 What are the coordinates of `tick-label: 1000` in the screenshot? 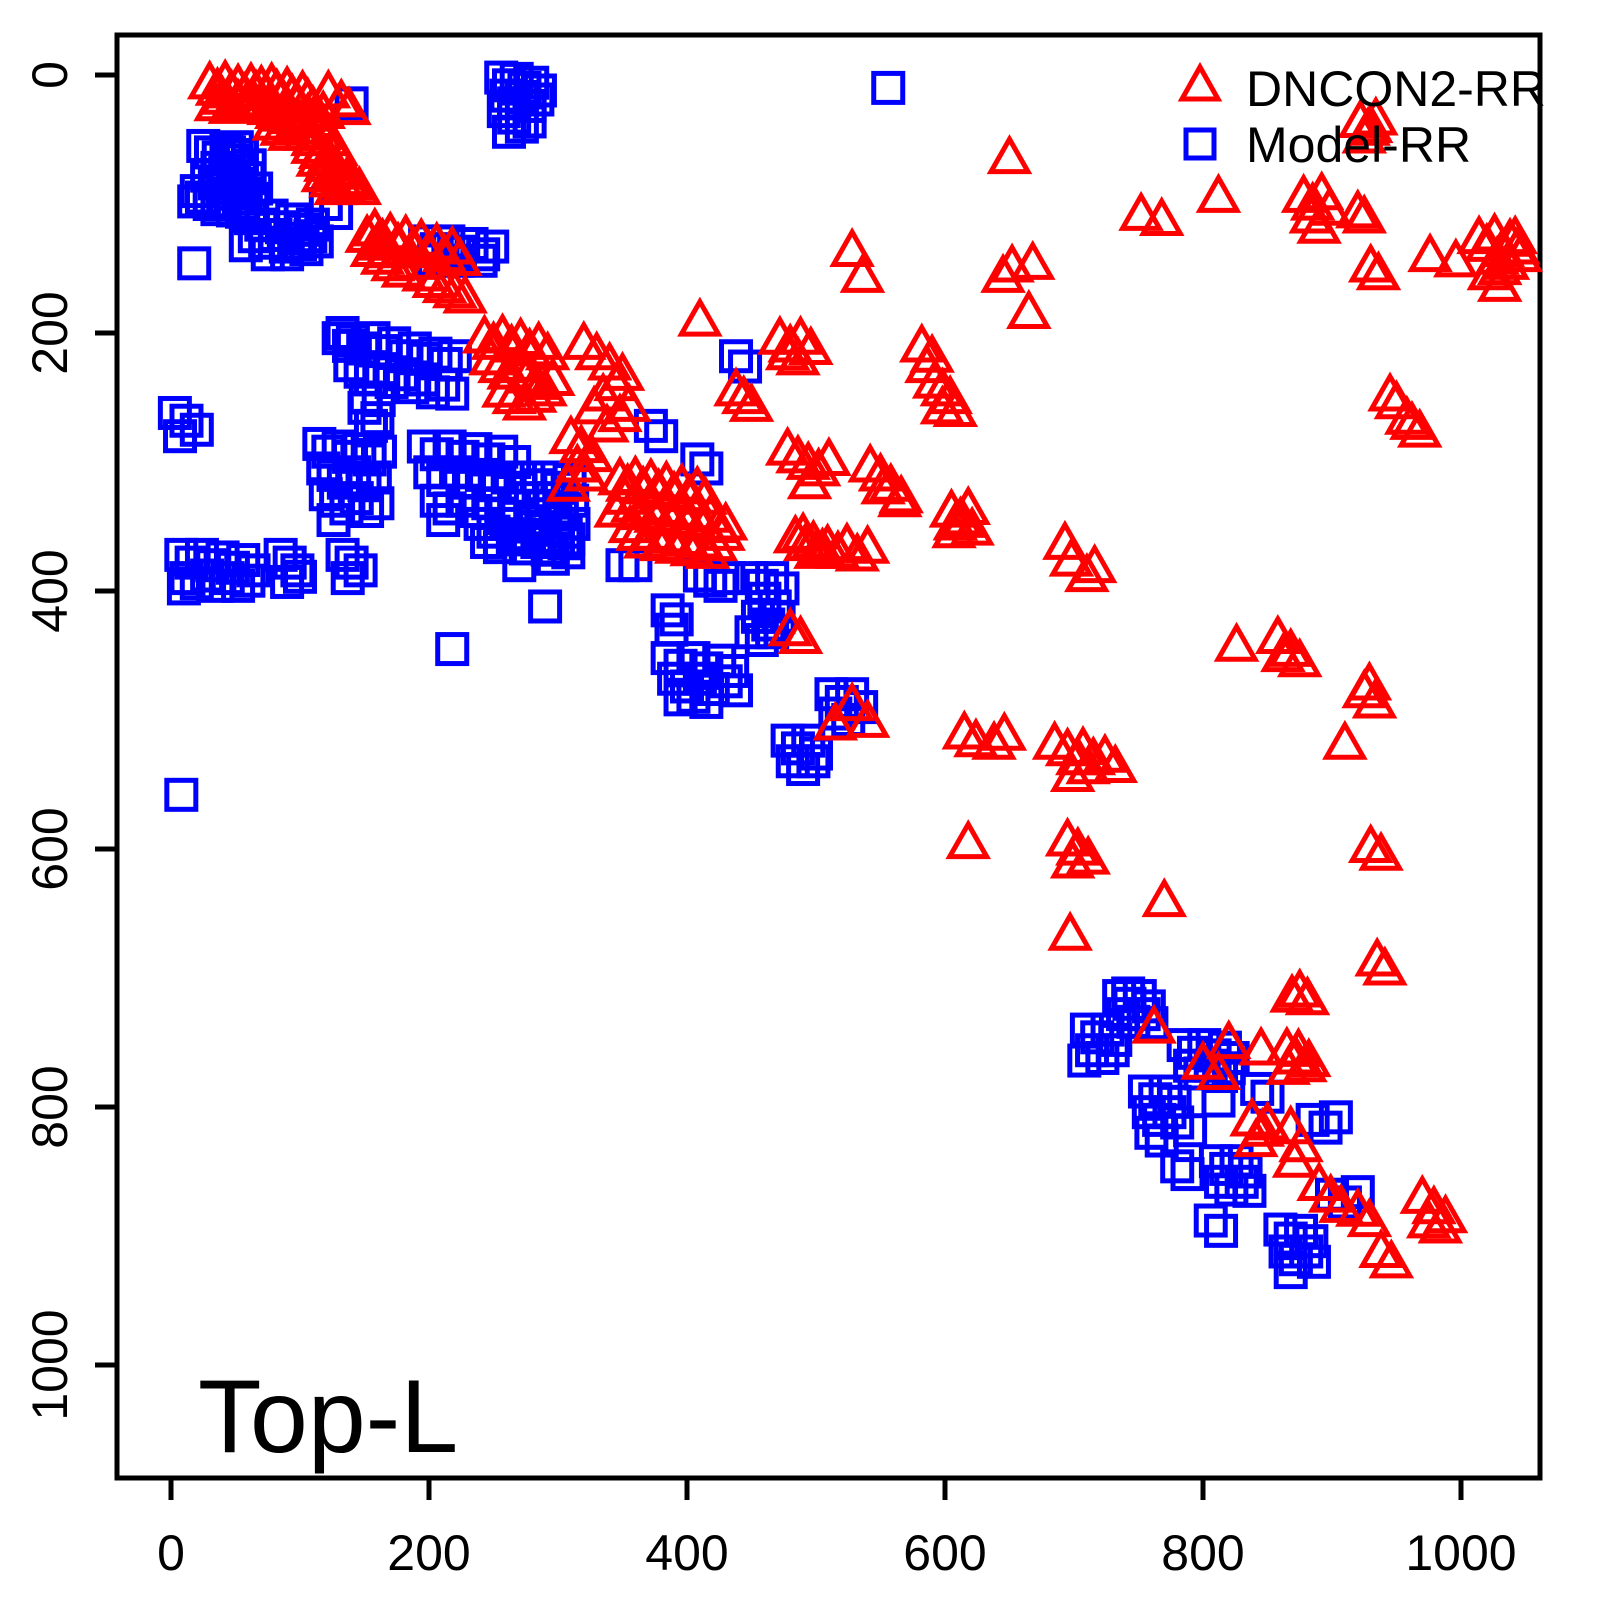 It's located at (50, 1364).